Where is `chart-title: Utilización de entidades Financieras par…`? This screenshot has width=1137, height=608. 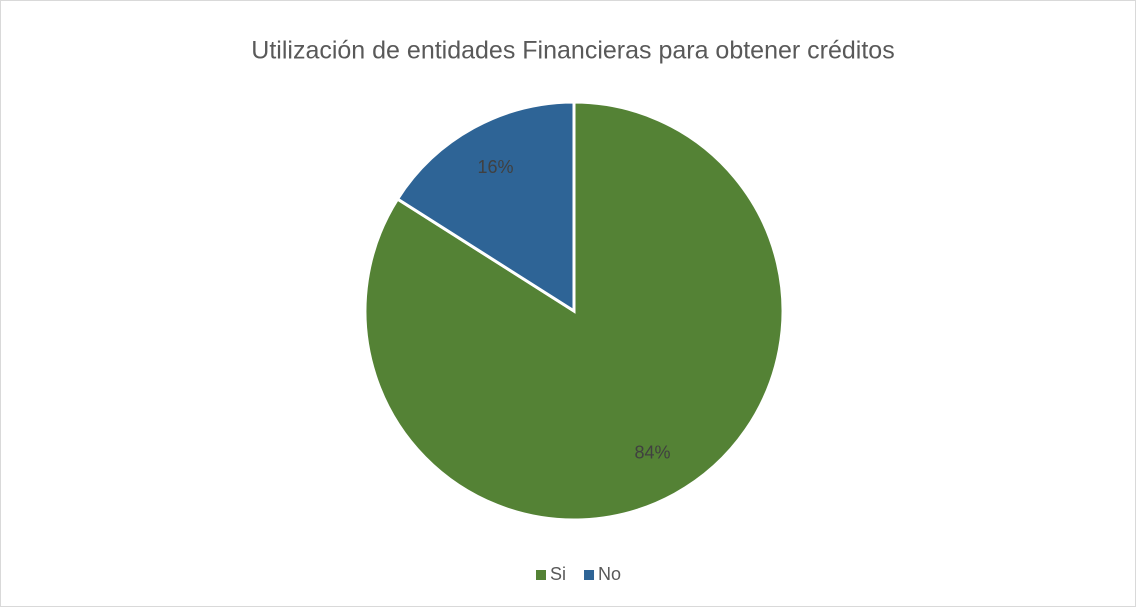
chart-title: Utilización de entidades Financieras par… is located at coordinates (572, 51).